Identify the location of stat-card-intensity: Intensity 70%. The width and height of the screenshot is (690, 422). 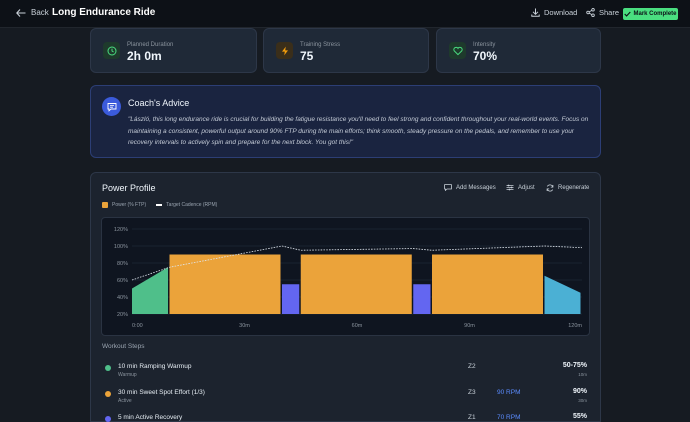
(518, 50).